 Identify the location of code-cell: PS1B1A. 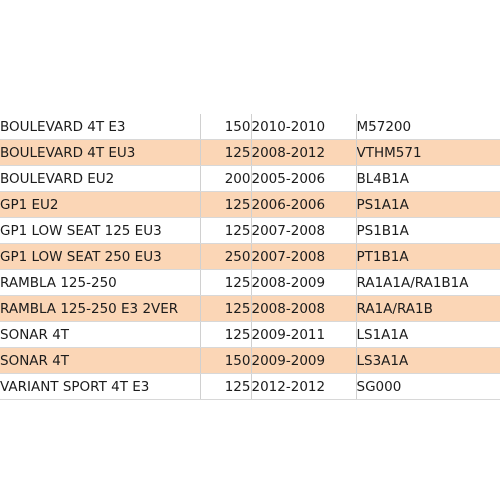
(427, 230).